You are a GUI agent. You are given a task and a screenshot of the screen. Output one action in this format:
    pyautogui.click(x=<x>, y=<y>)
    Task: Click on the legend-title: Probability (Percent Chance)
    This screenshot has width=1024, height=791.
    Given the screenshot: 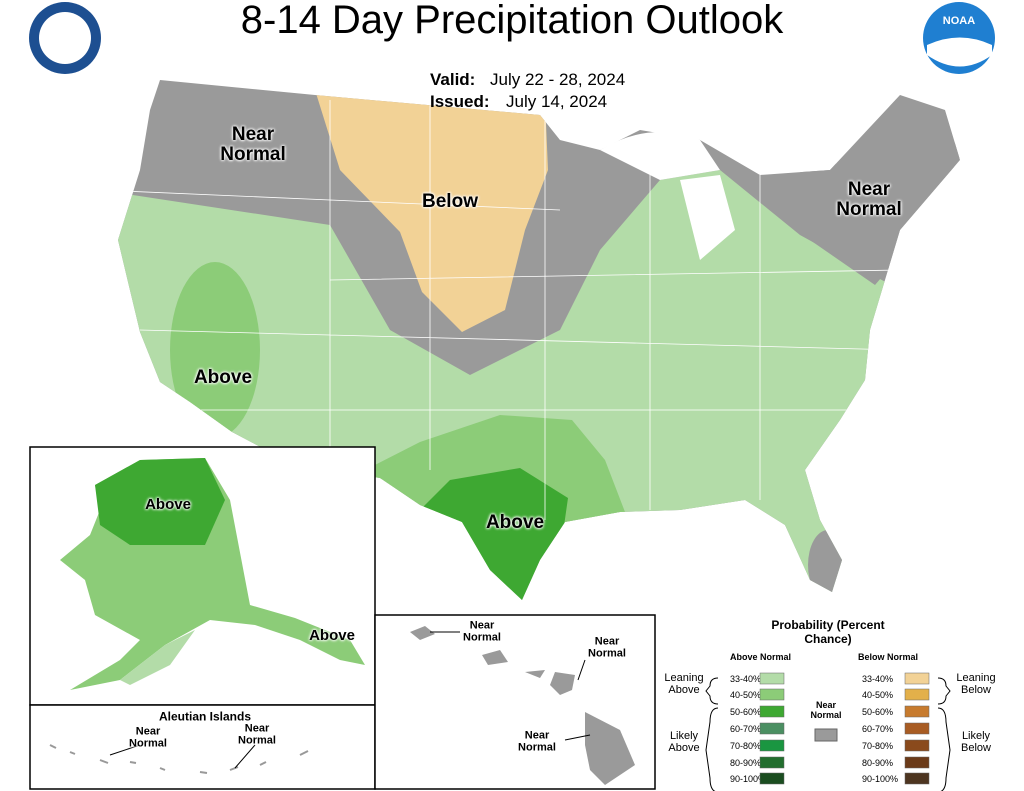 What is the action you would take?
    pyautogui.click(x=828, y=632)
    